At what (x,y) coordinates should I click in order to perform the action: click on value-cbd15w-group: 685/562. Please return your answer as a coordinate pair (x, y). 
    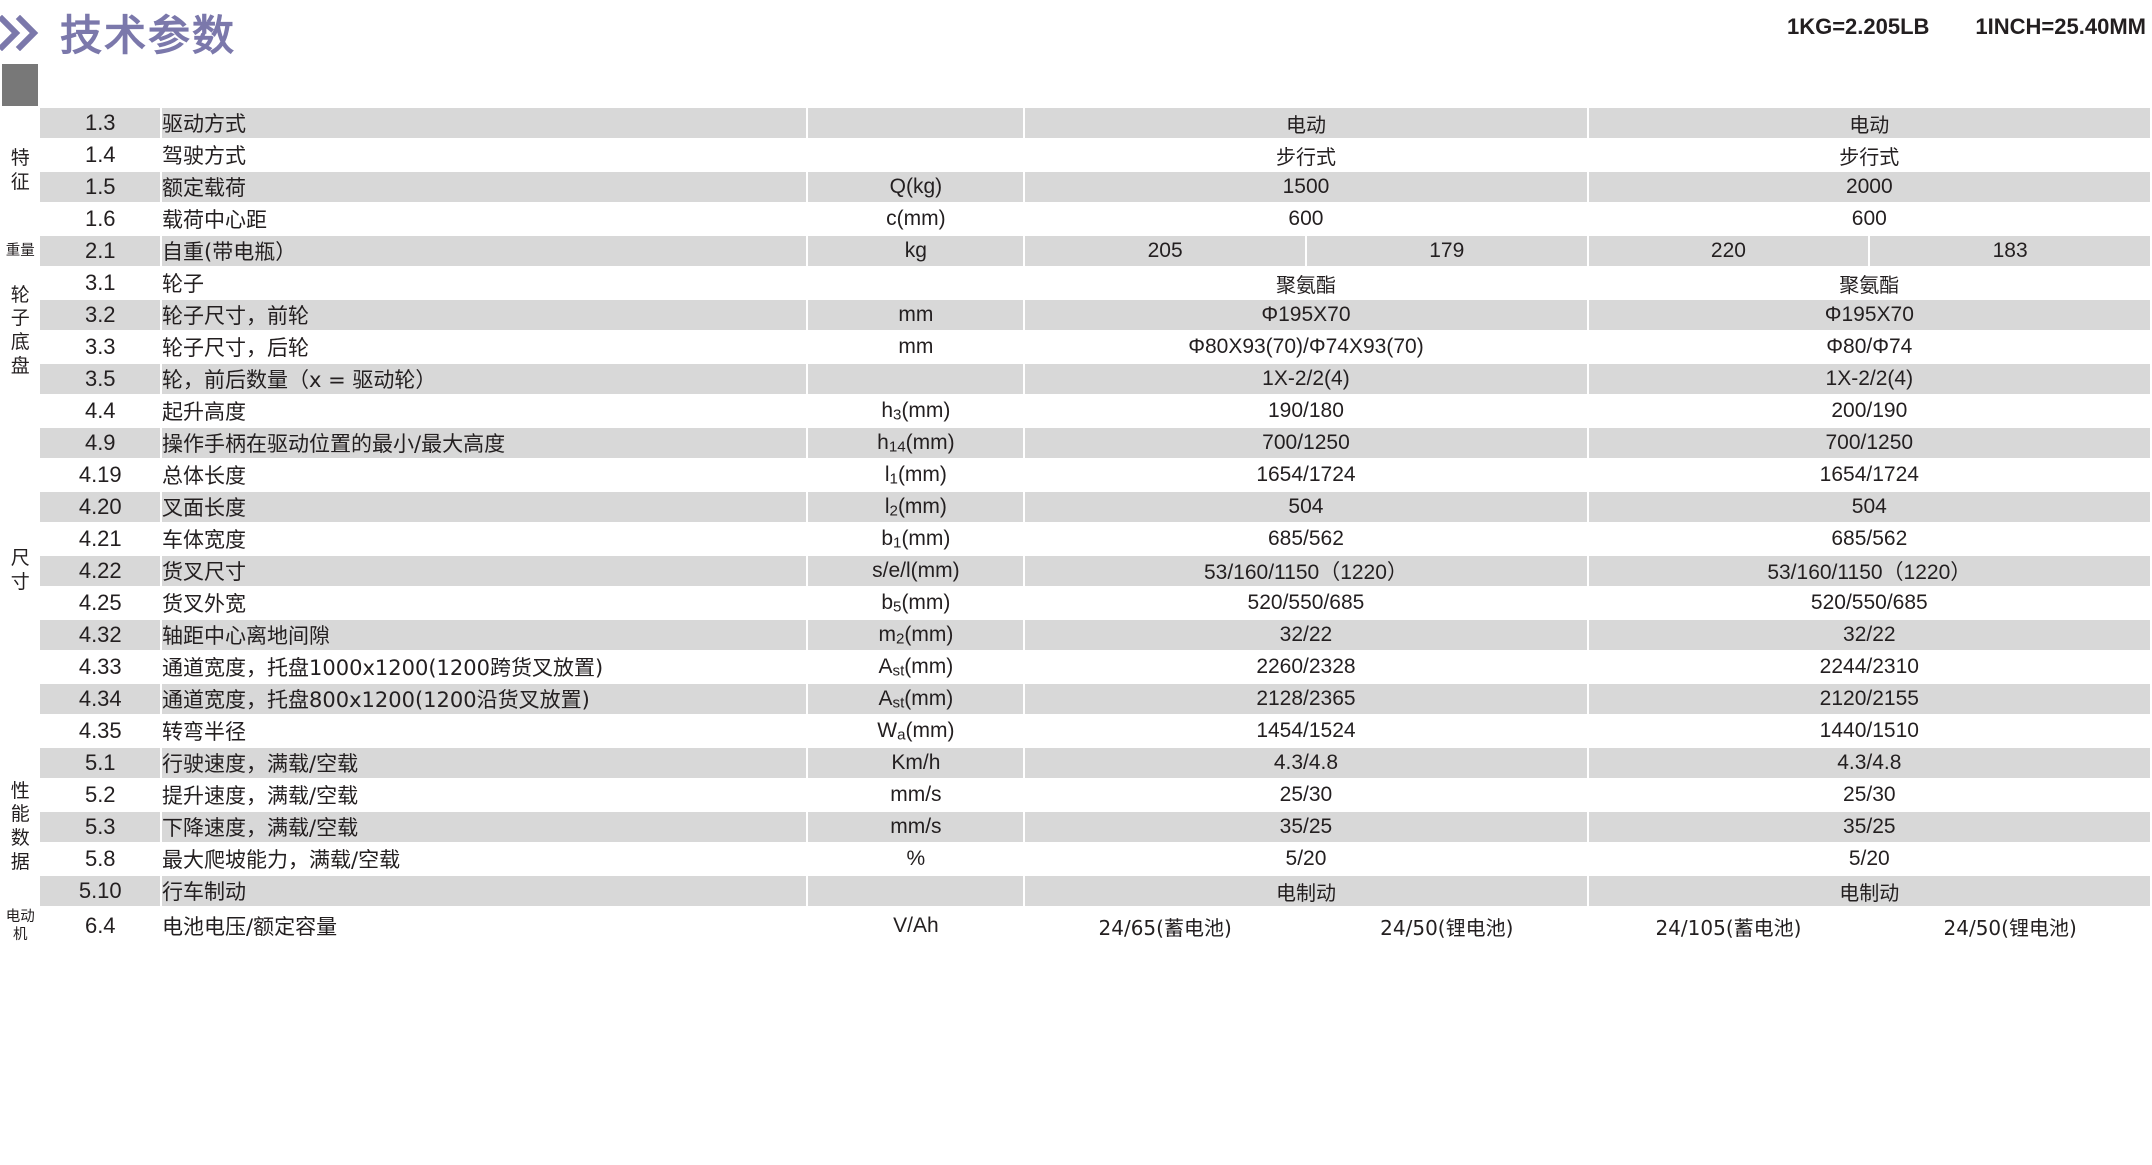
    Looking at the image, I should click on (1306, 539).